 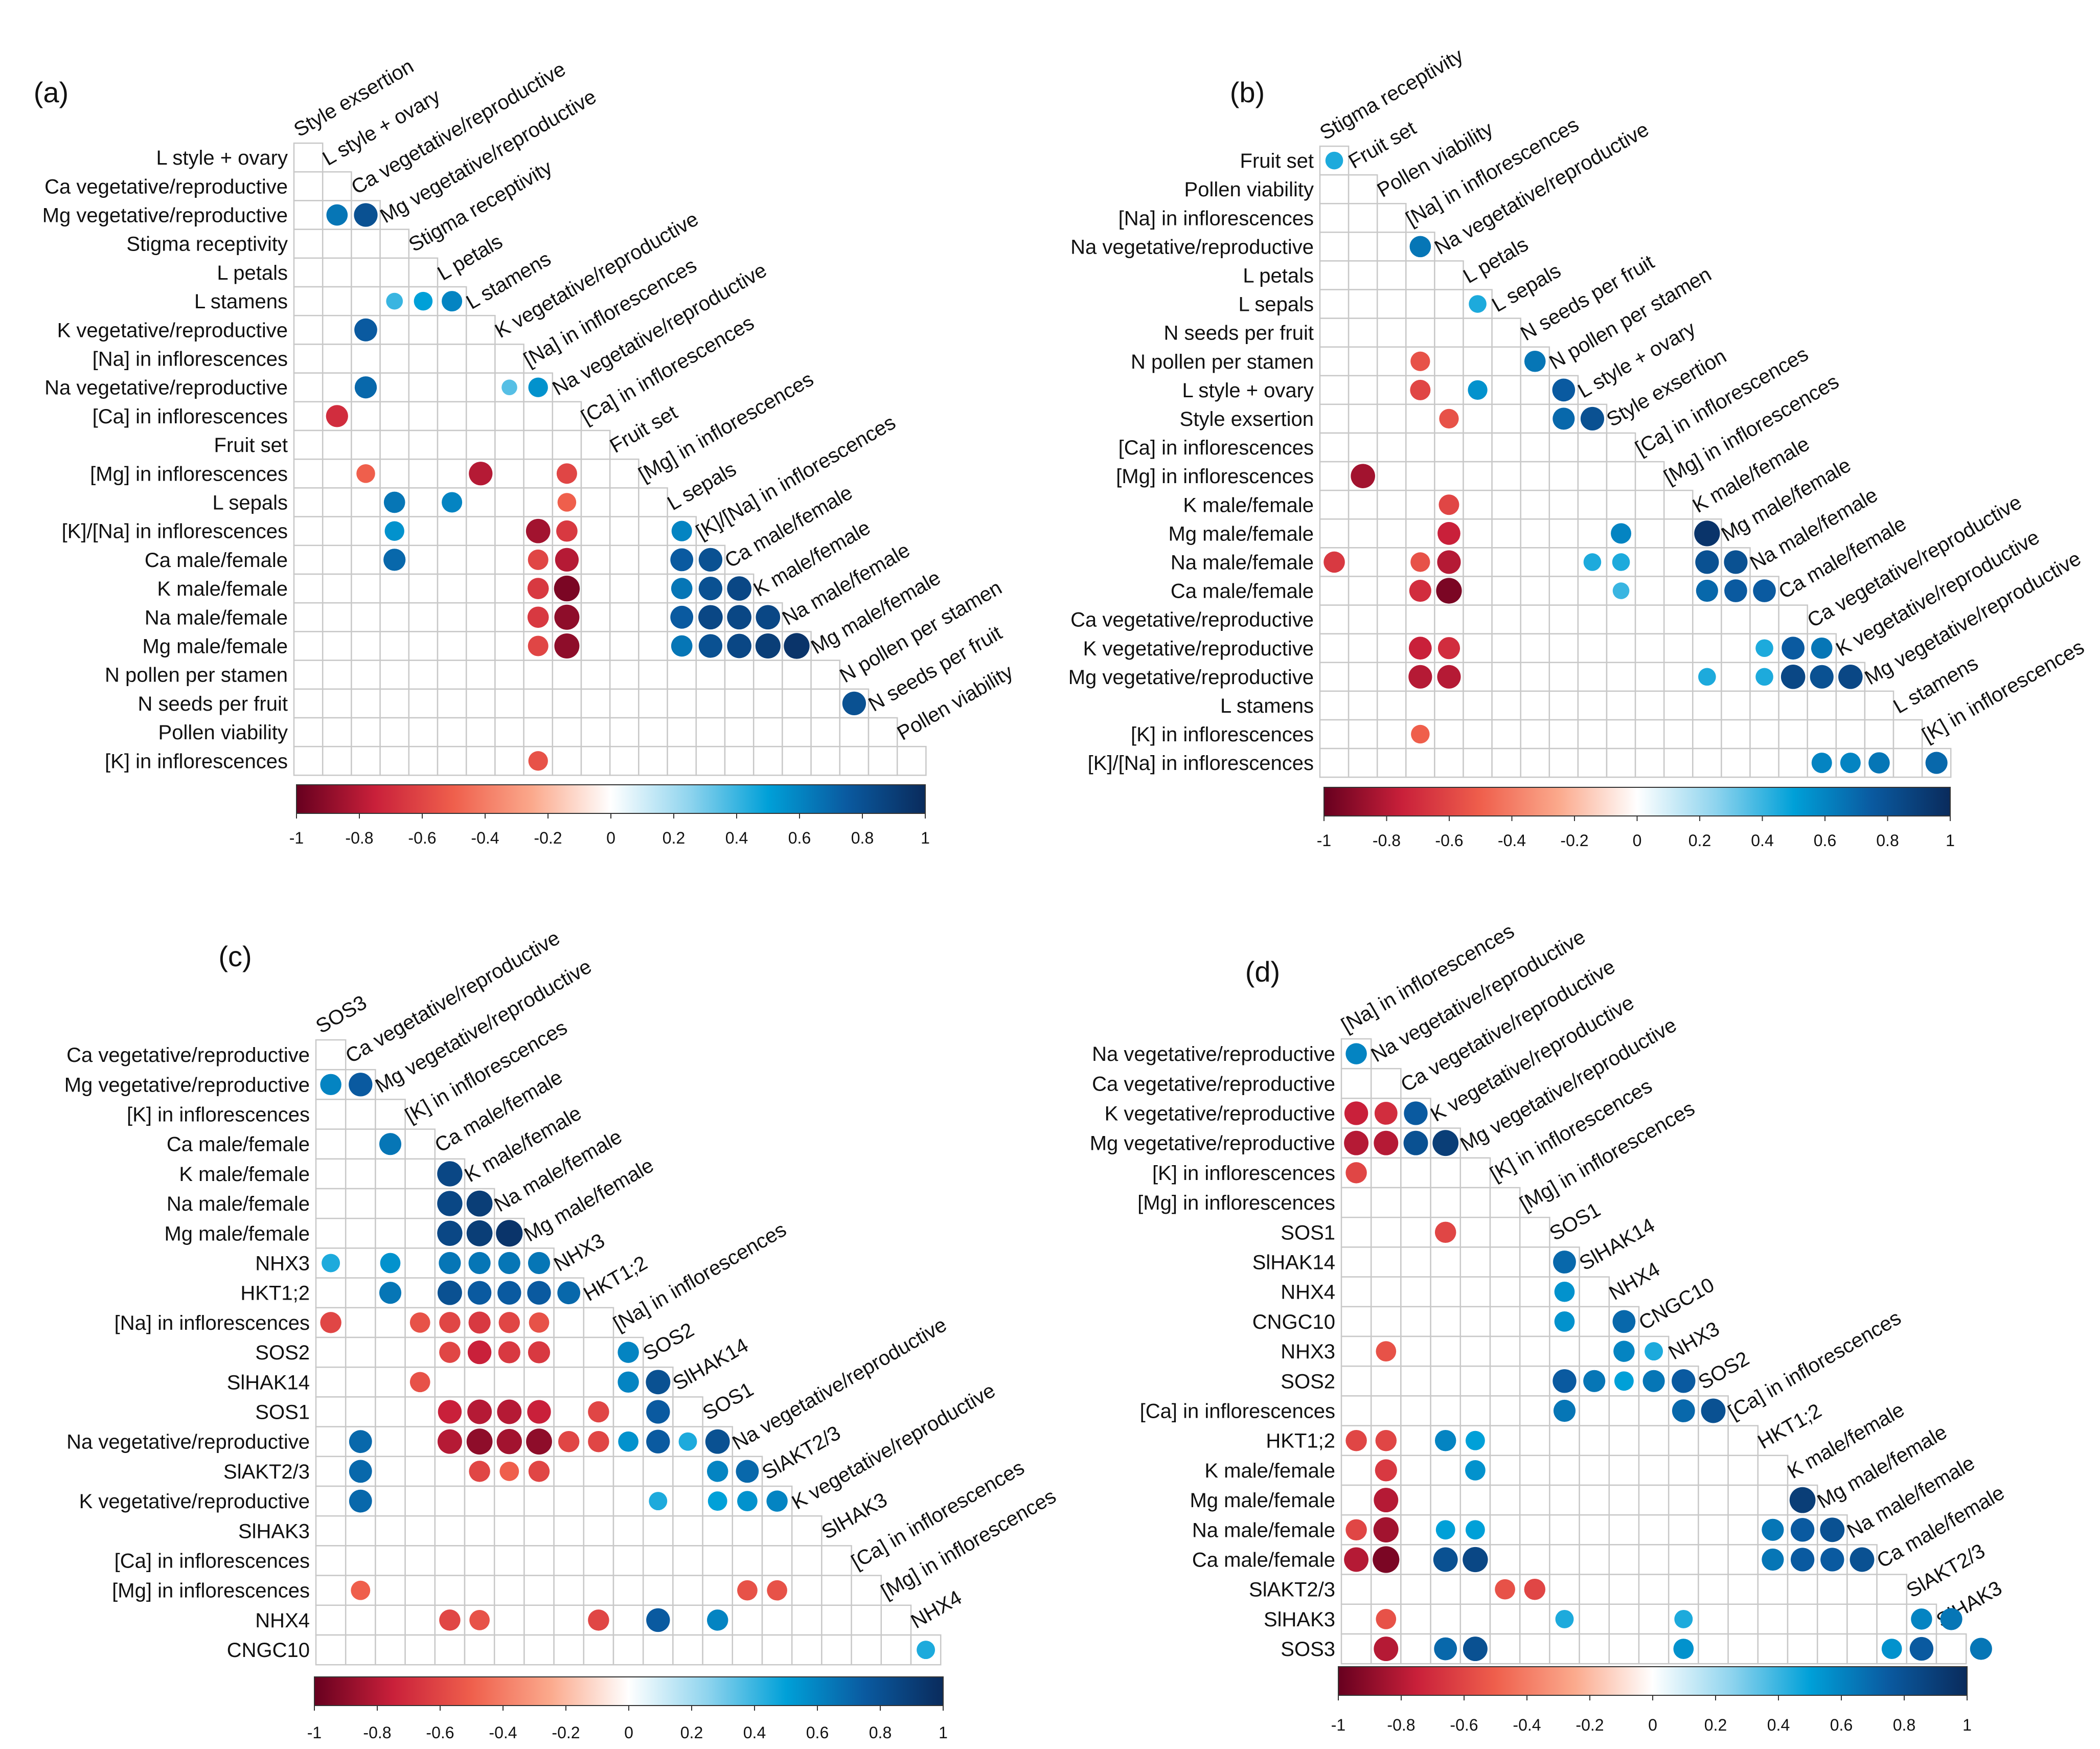 I want to click on row-label: Pollen viability, so click(x=1249, y=189).